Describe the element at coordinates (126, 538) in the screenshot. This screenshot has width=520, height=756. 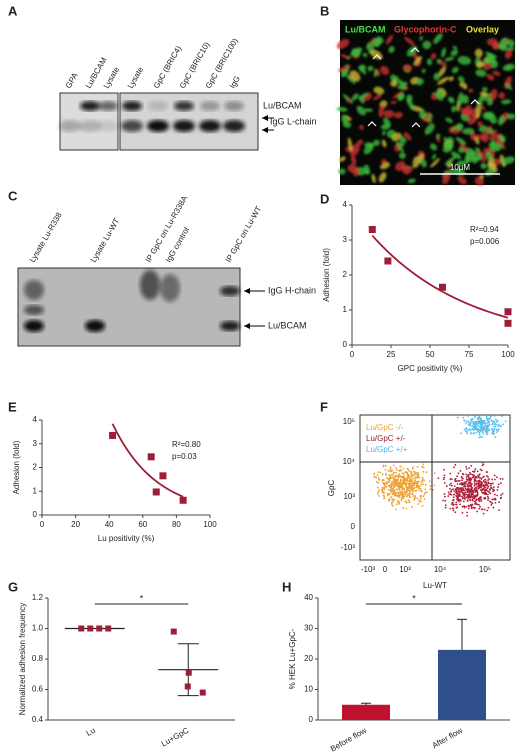
I see `x-axis-label: Lu positivity (%)` at that location.